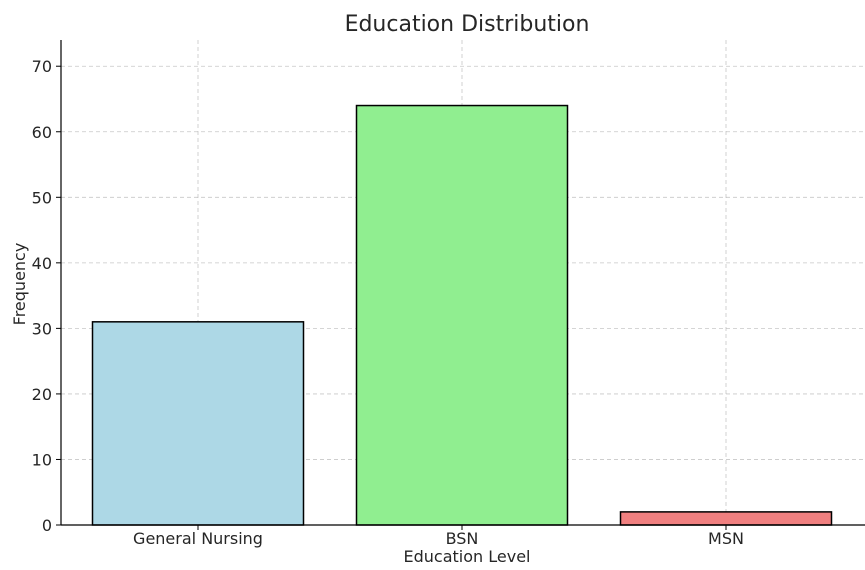 Image resolution: width=865 pixels, height=570 pixels. Describe the element at coordinates (42, 459) in the screenshot. I see `y-tick-label: 10` at that location.